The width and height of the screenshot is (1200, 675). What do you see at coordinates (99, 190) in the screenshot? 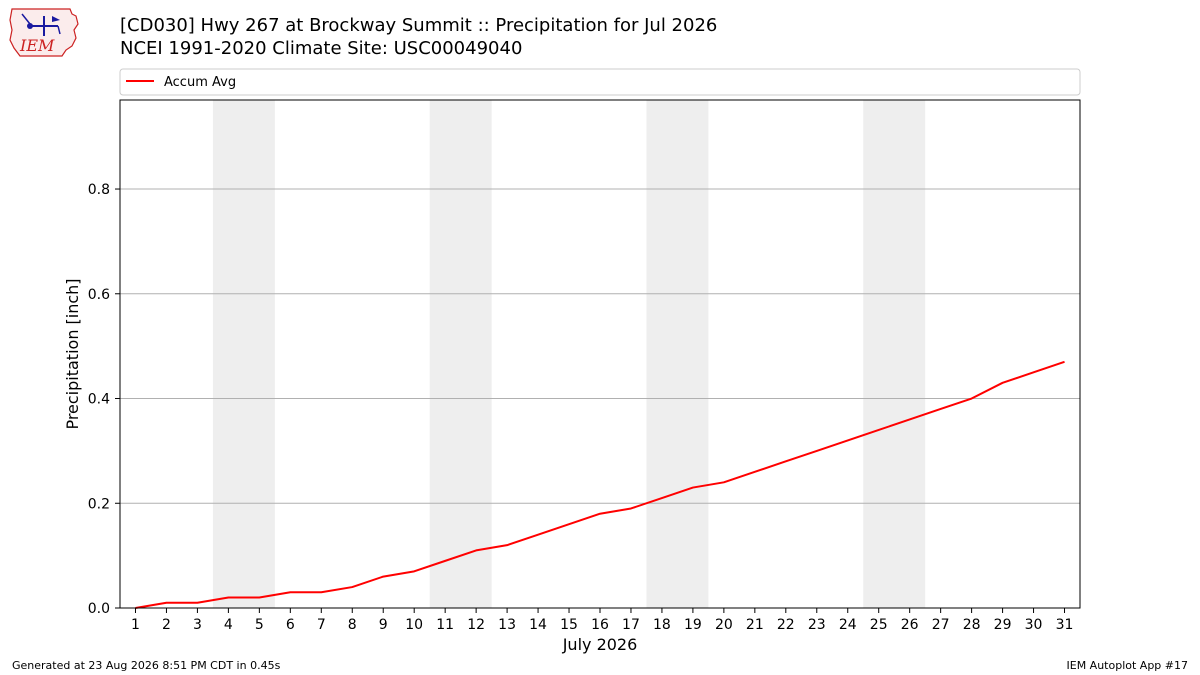
I see `y-tick-label-4: 0.8` at bounding box center [99, 190].